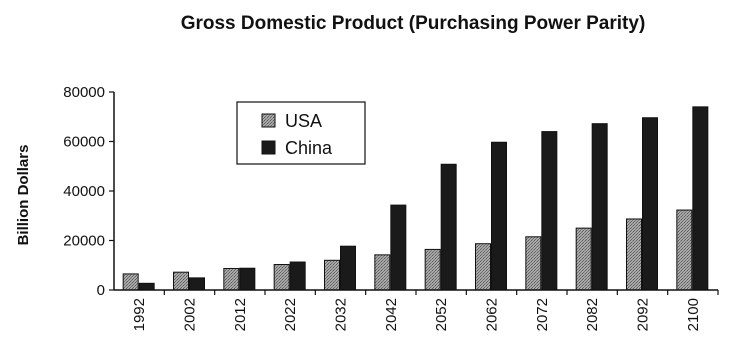 The height and width of the screenshot is (347, 733). Describe the element at coordinates (231, 279) in the screenshot. I see `bar-usa-2012` at that location.